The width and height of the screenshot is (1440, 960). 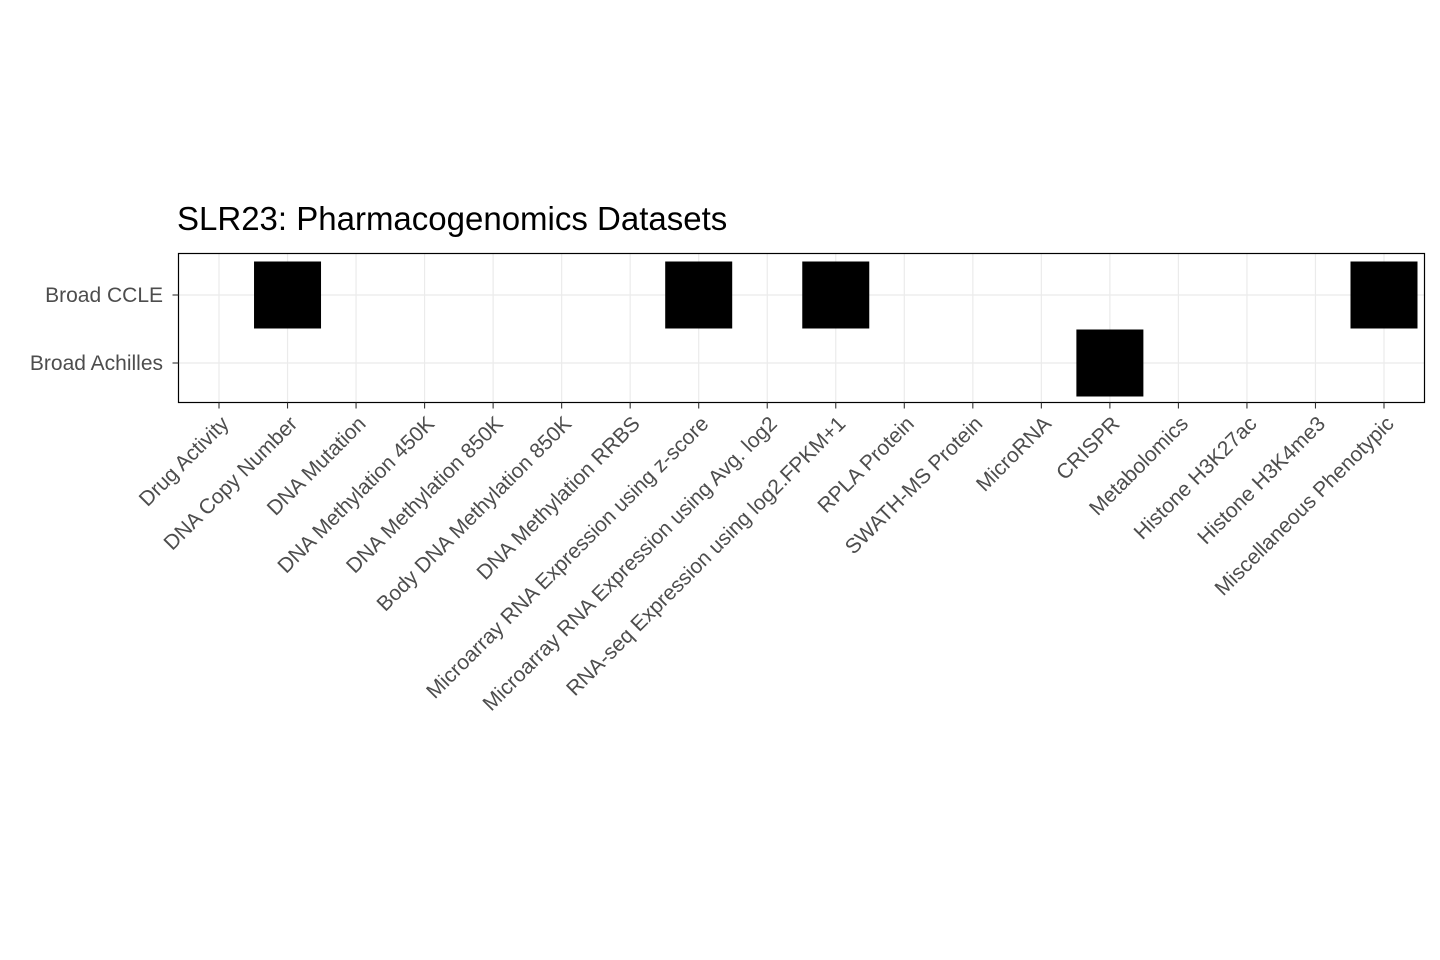 What do you see at coordinates (231, 483) in the screenshot?
I see `x-tick-label: DNA Copy Number` at bounding box center [231, 483].